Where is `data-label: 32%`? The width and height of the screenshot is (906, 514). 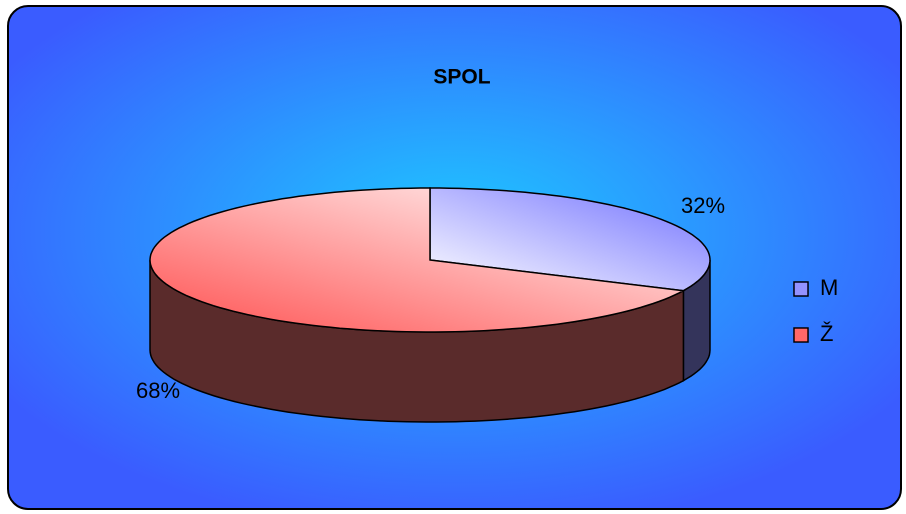
data-label: 32% is located at coordinates (703, 205).